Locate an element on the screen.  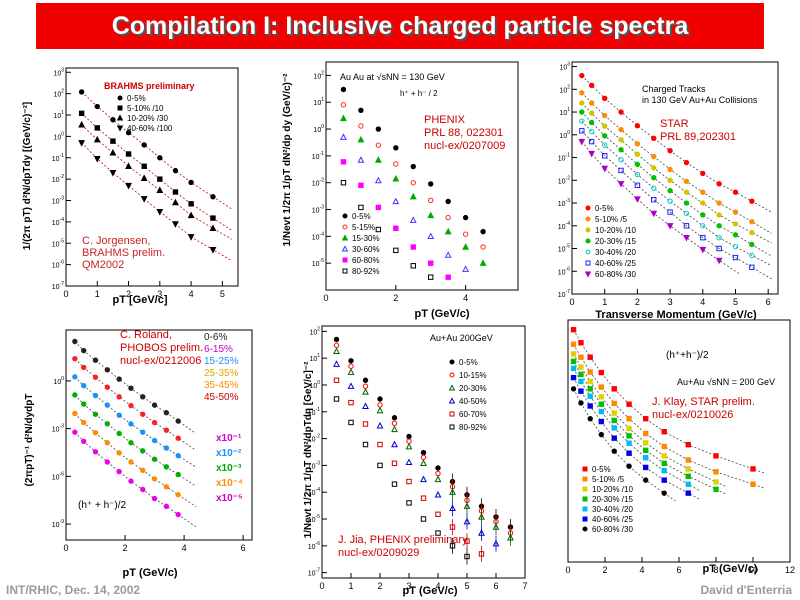
legend-entry: 10-20% /10 is located at coordinates (615, 230).